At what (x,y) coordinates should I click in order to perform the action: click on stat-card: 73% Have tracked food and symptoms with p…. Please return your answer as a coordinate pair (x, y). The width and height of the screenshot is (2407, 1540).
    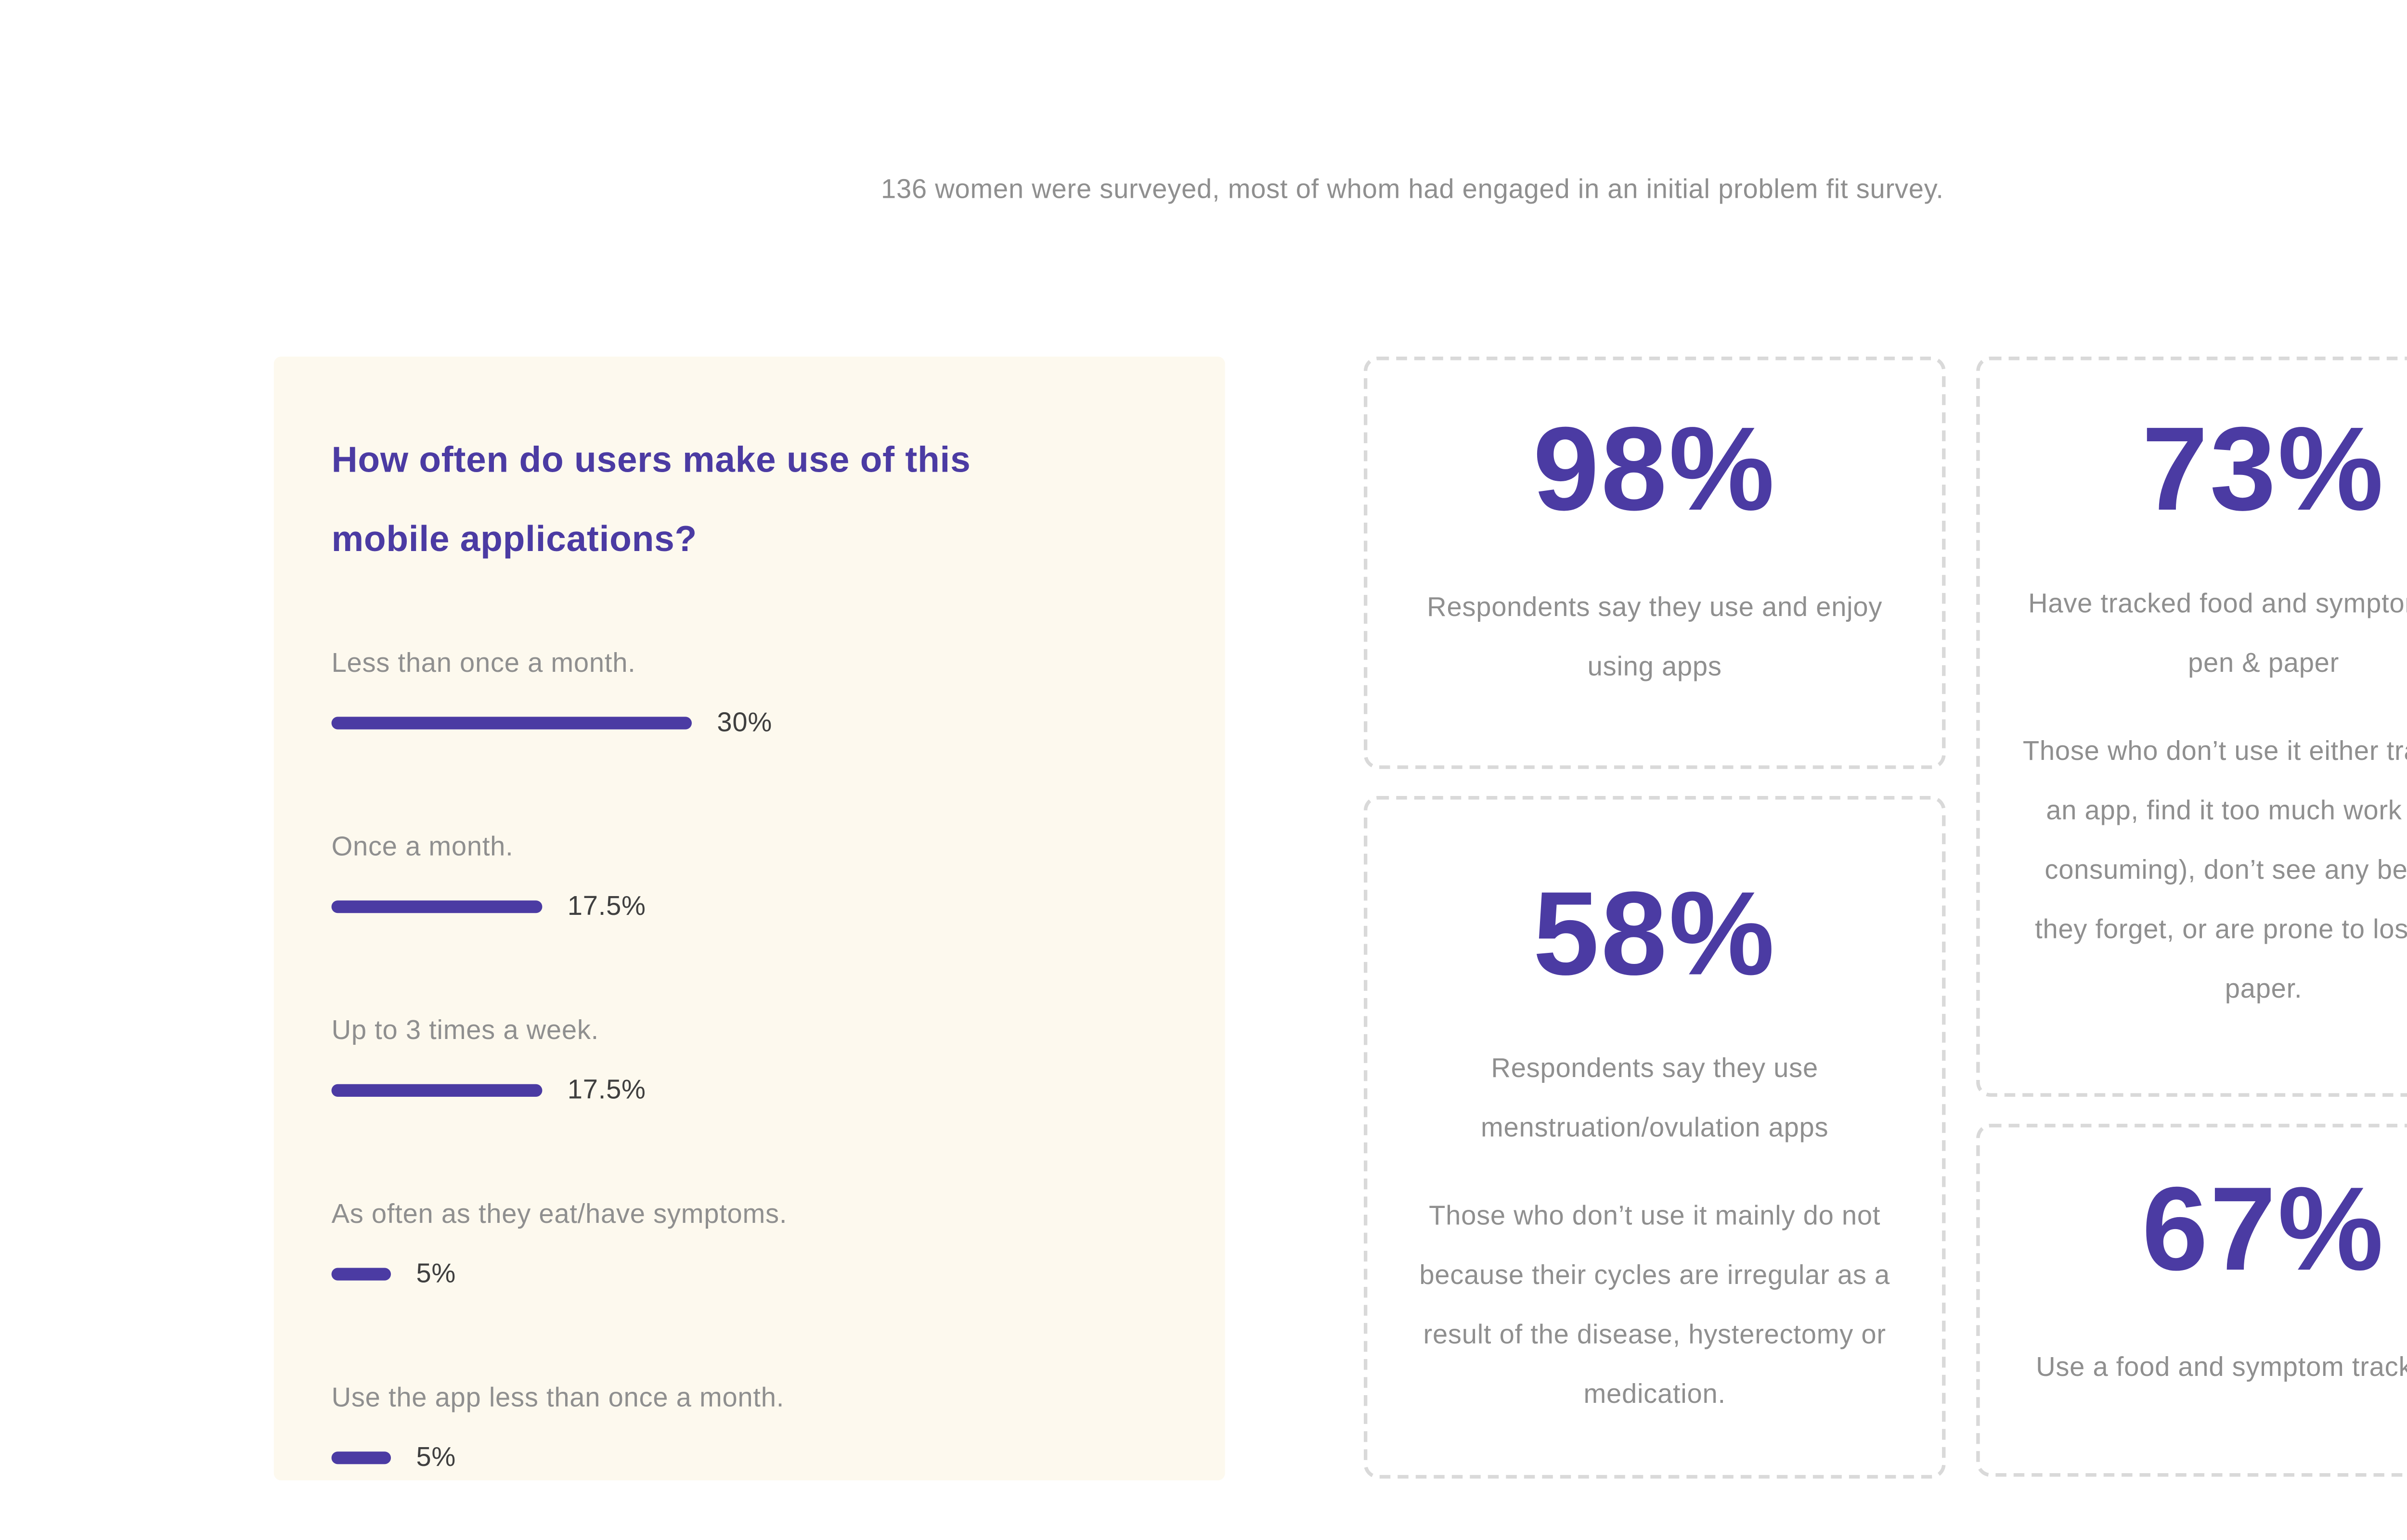
    Looking at the image, I should click on (2191, 726).